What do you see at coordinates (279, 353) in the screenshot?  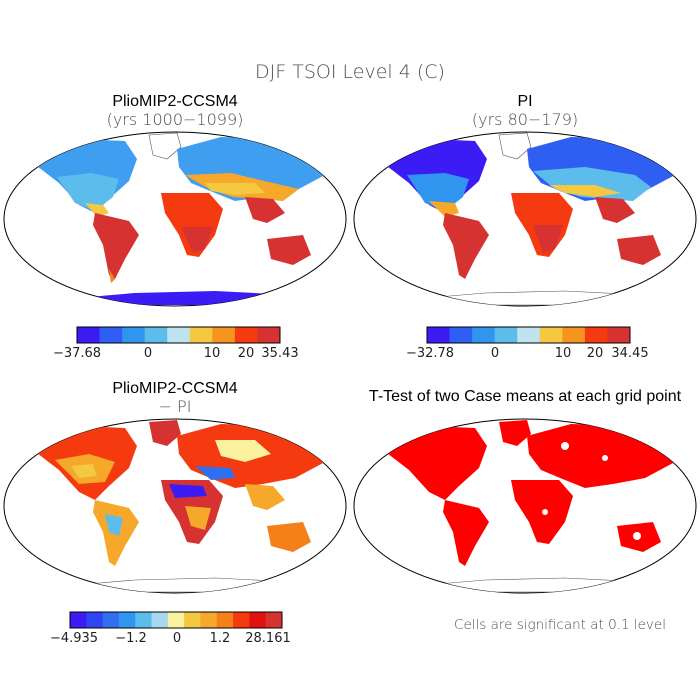 I see `colorbar-tick-label: 35.43` at bounding box center [279, 353].